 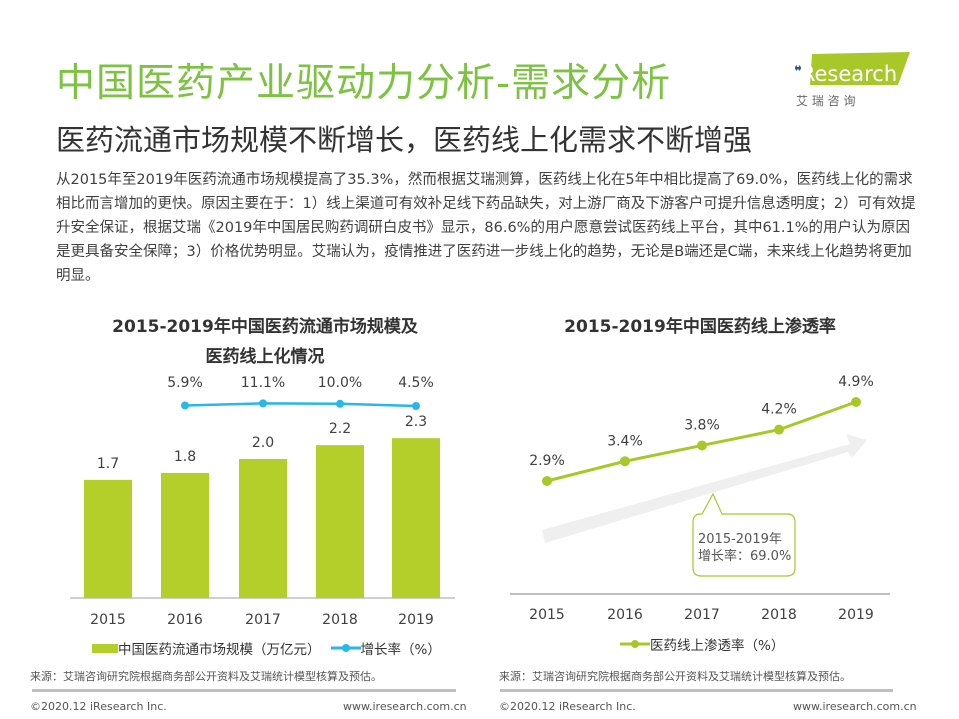 I want to click on penetration-label: 2.9%, so click(x=547, y=461).